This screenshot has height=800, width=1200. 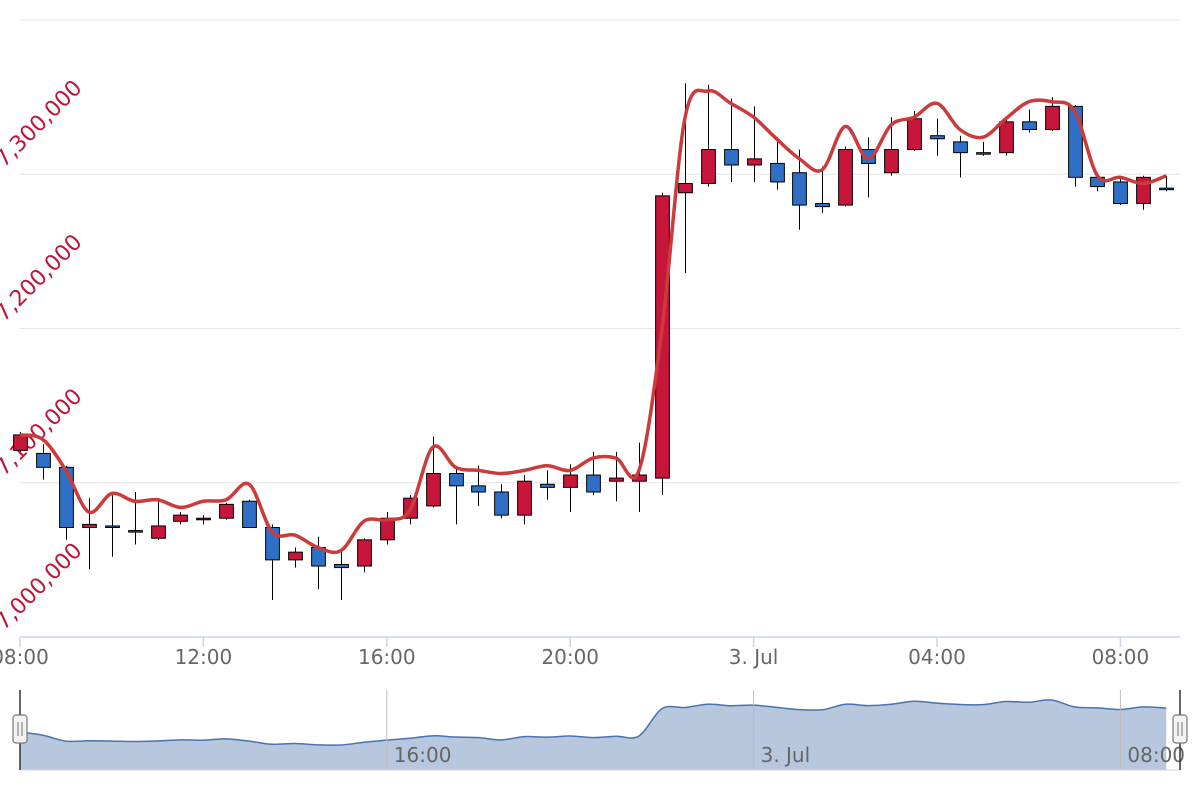 What do you see at coordinates (593, 722) in the screenshot?
I see `navigator-line` at bounding box center [593, 722].